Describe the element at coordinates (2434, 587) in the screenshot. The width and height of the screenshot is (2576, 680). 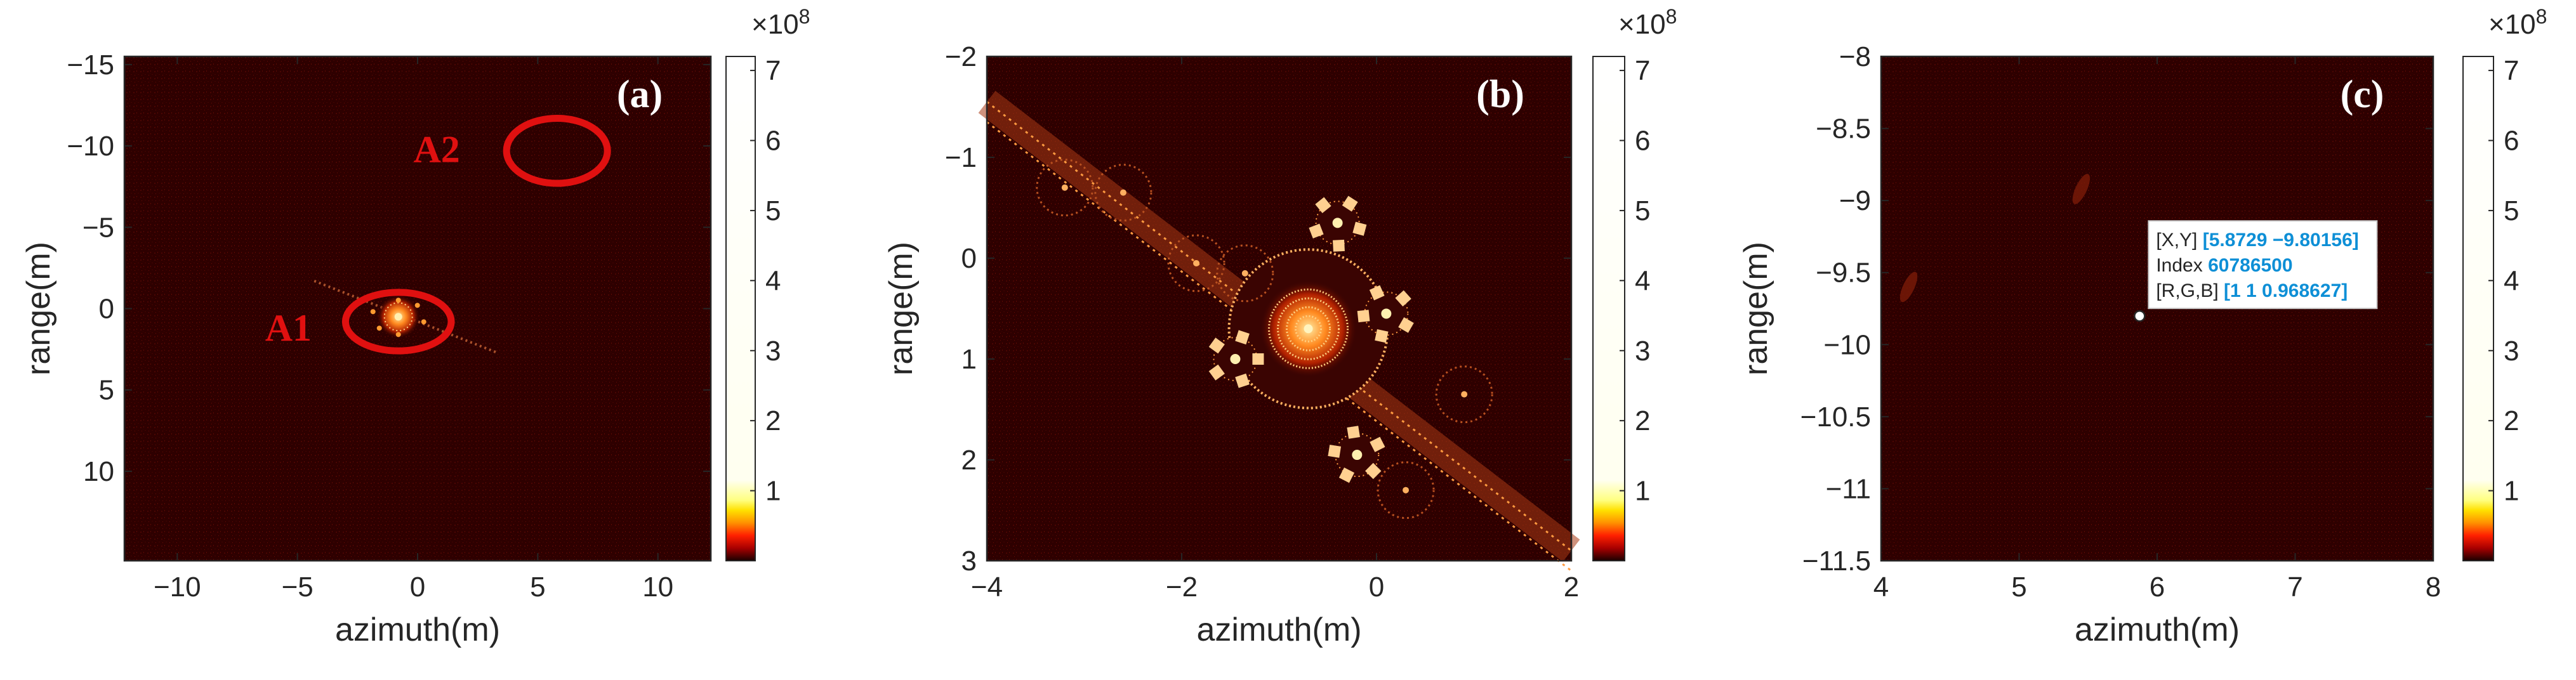
I see `x-tick-label: 8` at that location.